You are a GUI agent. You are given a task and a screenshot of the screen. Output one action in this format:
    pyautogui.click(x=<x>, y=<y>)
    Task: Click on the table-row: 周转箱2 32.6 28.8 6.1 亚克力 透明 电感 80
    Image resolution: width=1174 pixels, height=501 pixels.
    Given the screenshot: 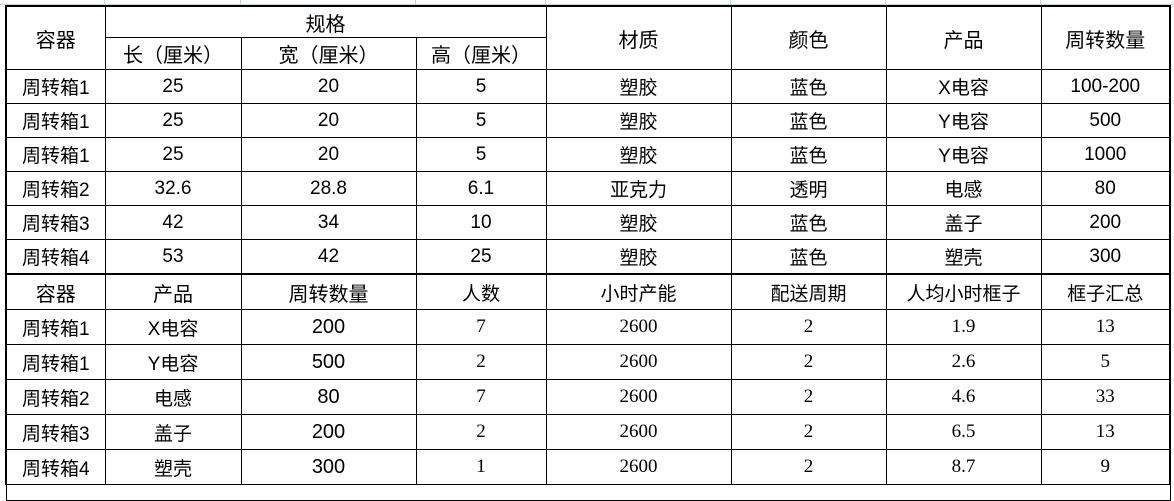 What is the action you would take?
    pyautogui.click(x=588, y=188)
    